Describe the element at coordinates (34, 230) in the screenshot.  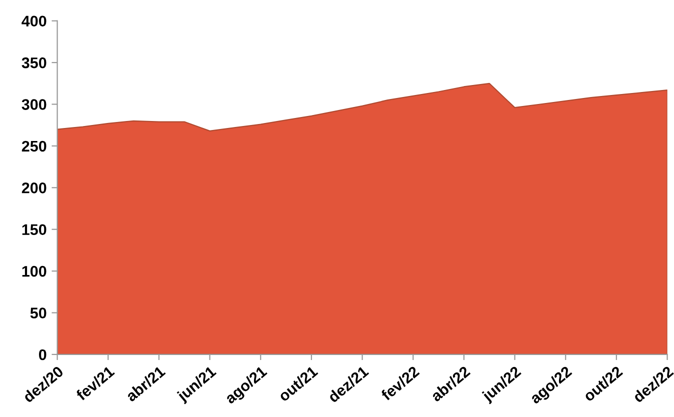
I see `y-tick-label: 150` at that location.